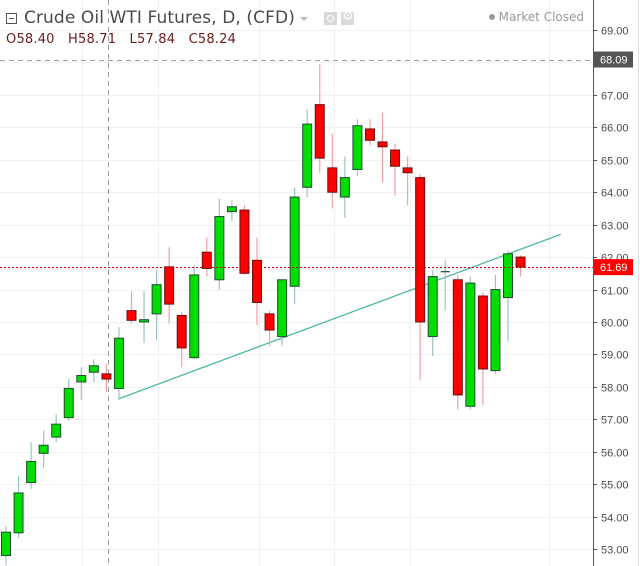  Describe the element at coordinates (159, 18) in the screenshot. I see `series-title: Crude Oil WTI Futures, D, (CFD)` at that location.